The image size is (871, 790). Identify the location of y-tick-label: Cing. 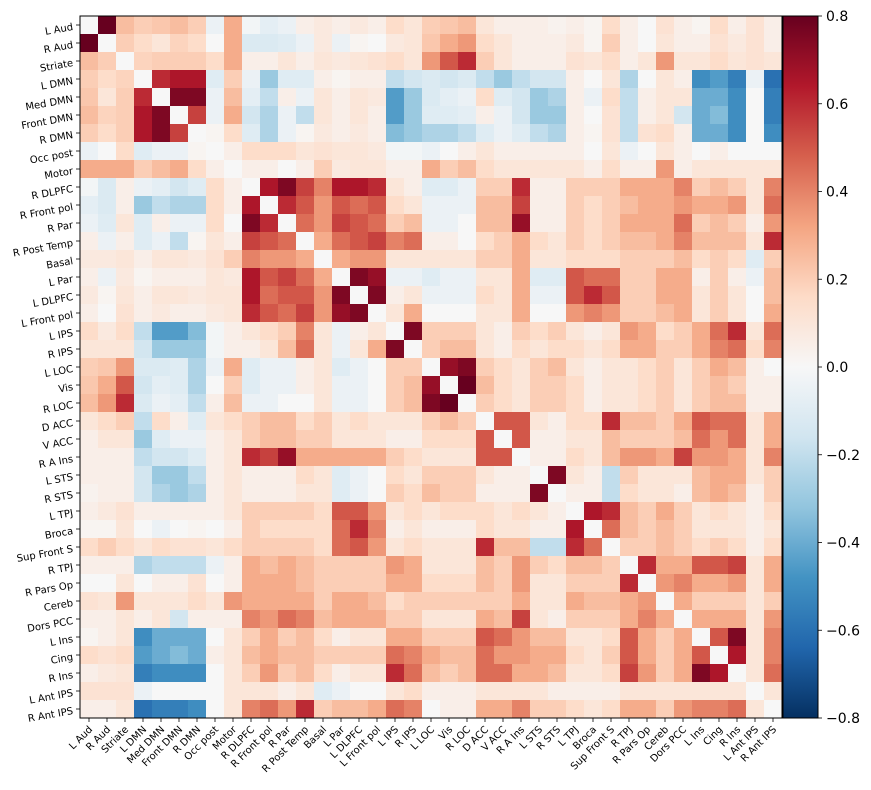
(62, 659).